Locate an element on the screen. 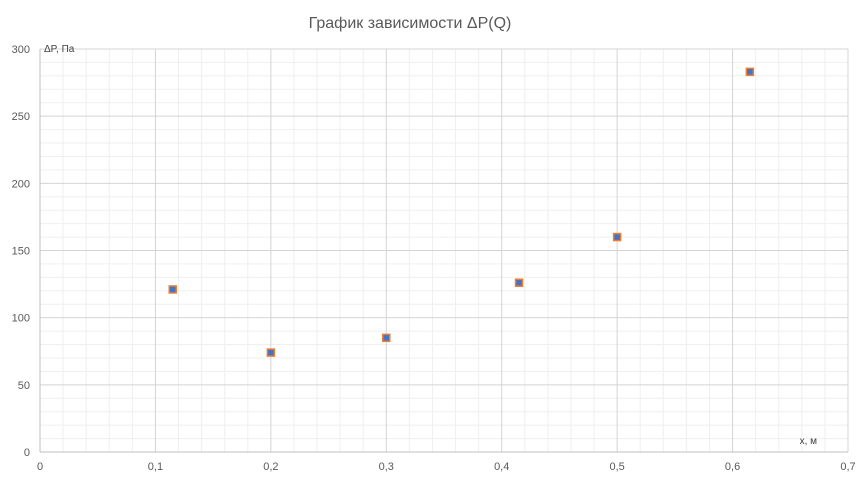  x-axis-label: x, м is located at coordinates (809, 441).